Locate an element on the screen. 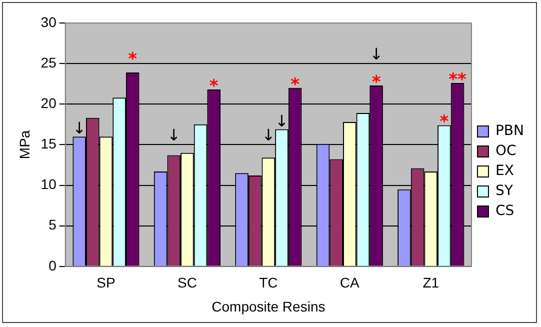  y-tick-label: 10 is located at coordinates (48, 184).